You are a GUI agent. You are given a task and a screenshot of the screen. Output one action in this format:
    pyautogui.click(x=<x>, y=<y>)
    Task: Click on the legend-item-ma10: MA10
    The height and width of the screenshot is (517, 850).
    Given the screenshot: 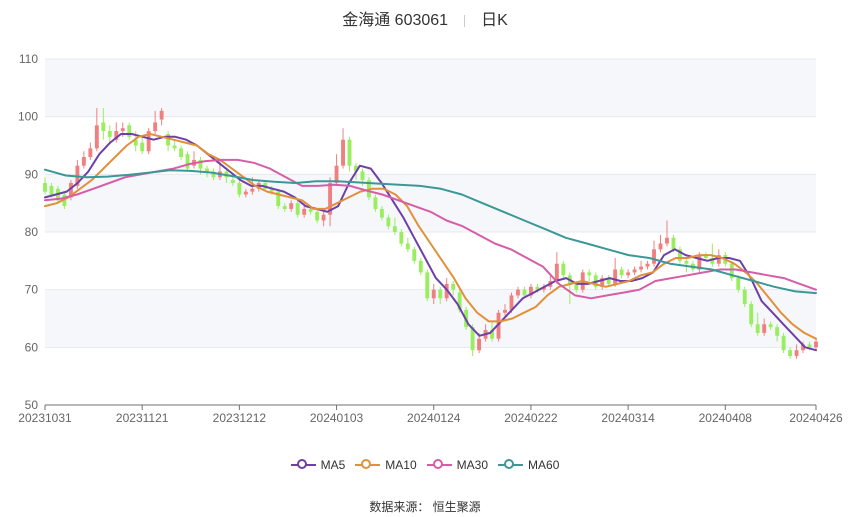 What is the action you would take?
    pyautogui.click(x=386, y=465)
    